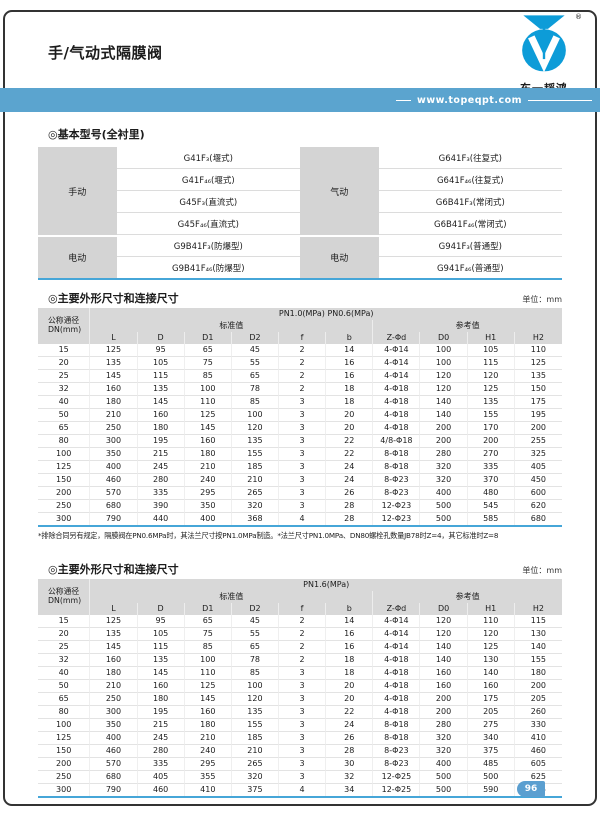  Describe the element at coordinates (208, 180) in the screenshot. I see `model-cell: G41F₄₆(堰式)` at that location.